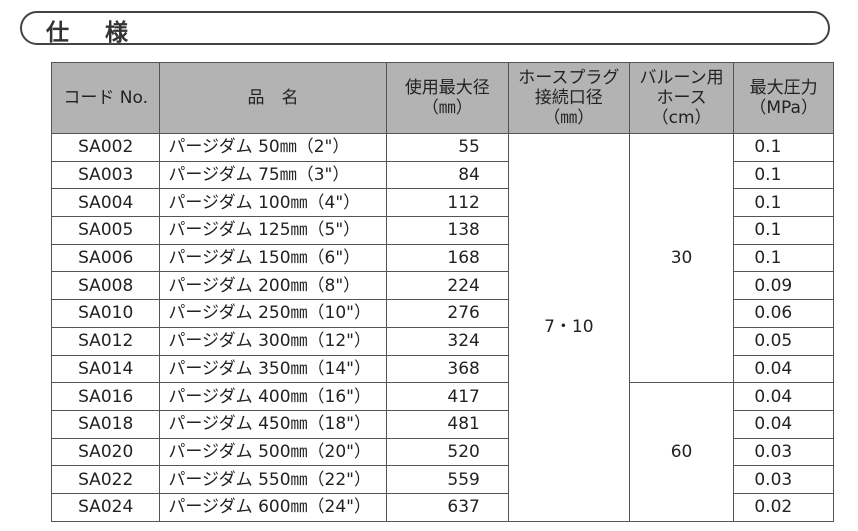 Image resolution: width=858 pixels, height=531 pixels. I want to click on product-name-cell: パージダム 200㎜（8"）, so click(273, 286).